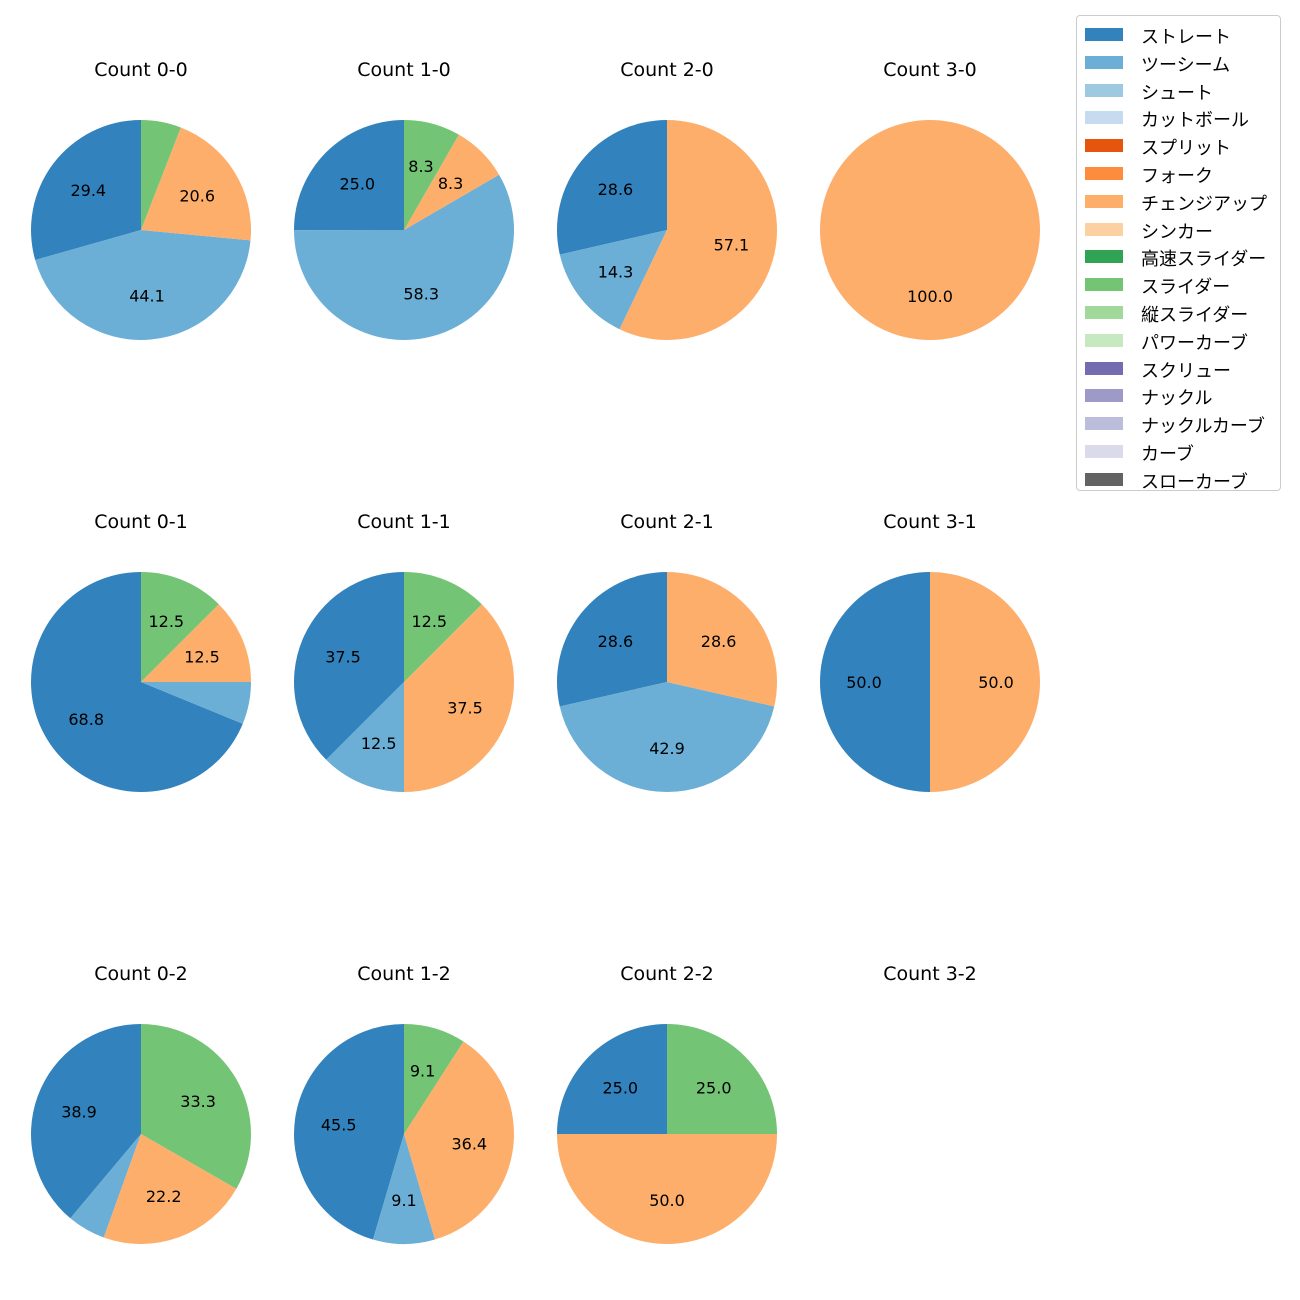 This screenshot has width=1300, height=1300. I want to click on pie-chart: Count 2-1 28.6 42.9 28.6, so click(667, 651).